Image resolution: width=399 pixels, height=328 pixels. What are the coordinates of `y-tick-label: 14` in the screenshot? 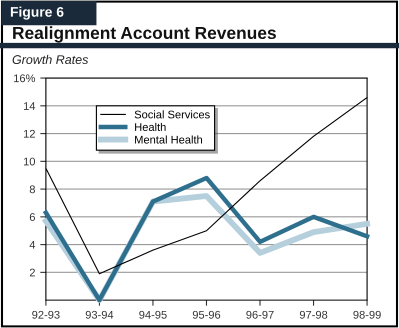 It's located at (30, 106).